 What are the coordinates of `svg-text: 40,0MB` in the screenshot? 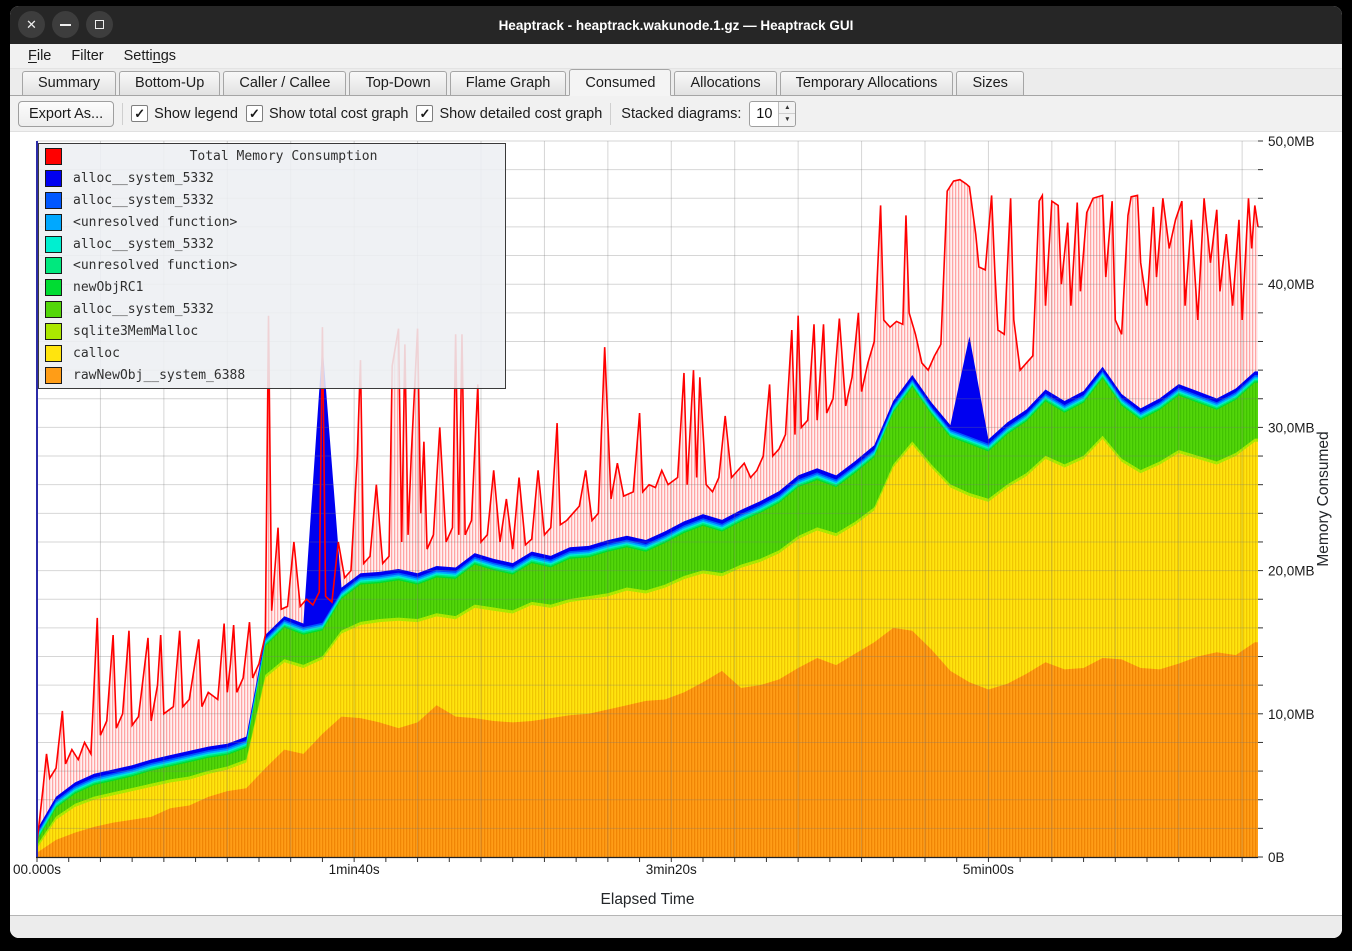 It's located at (1291, 284).